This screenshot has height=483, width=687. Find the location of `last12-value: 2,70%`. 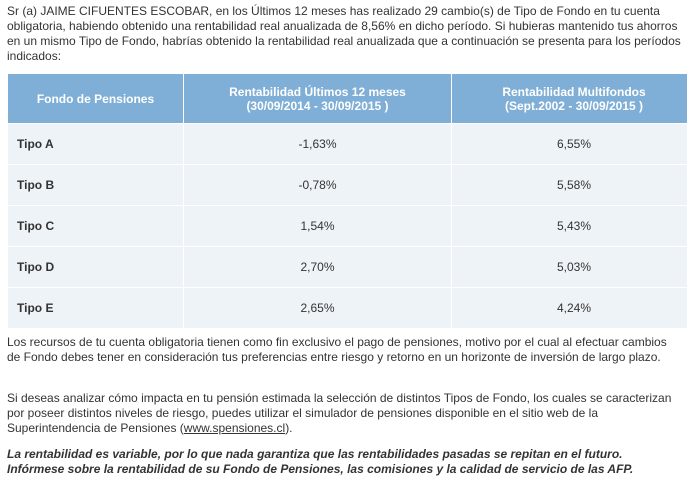

last12-value: 2,70% is located at coordinates (317, 267).